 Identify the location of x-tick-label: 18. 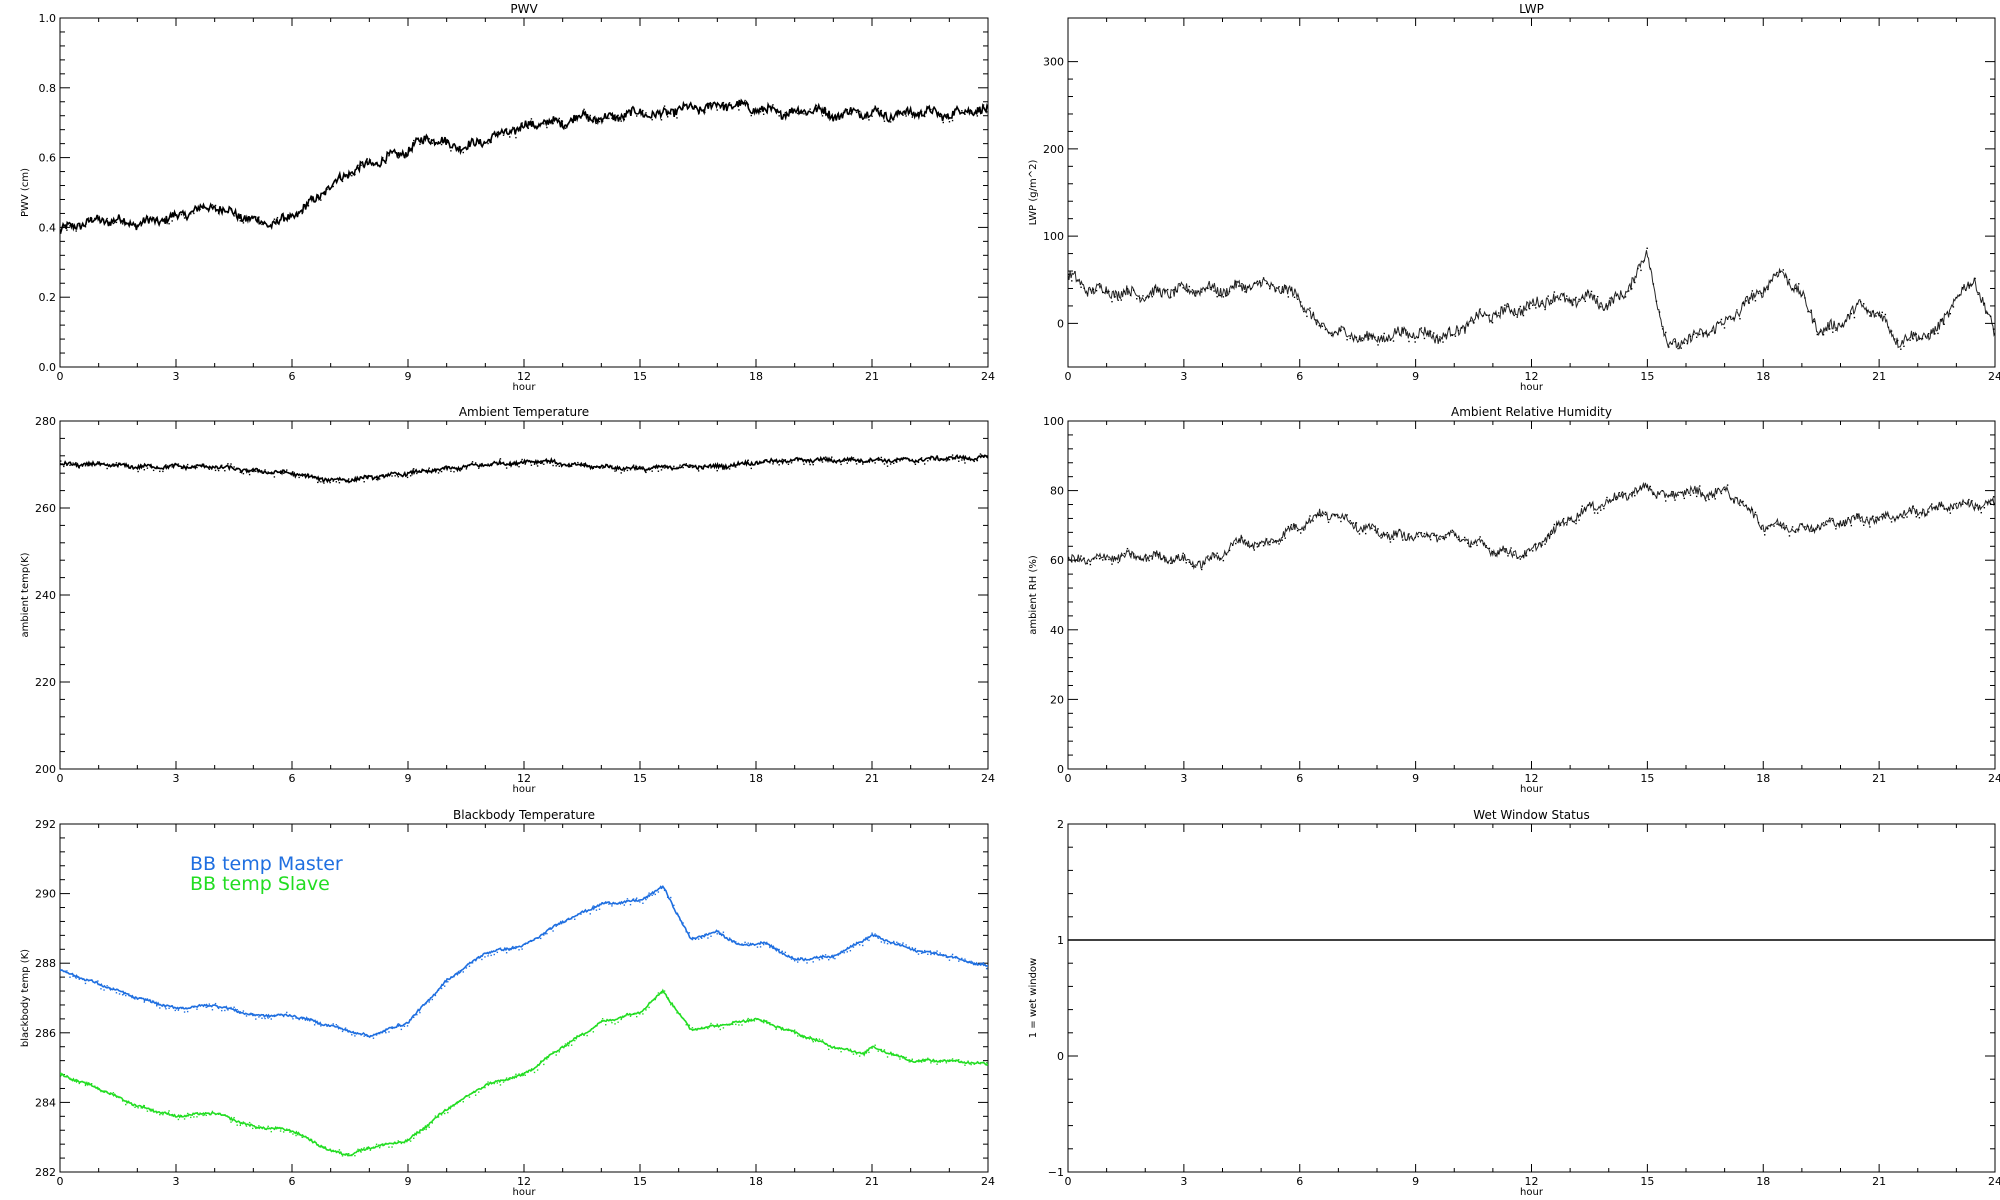
(756, 778).